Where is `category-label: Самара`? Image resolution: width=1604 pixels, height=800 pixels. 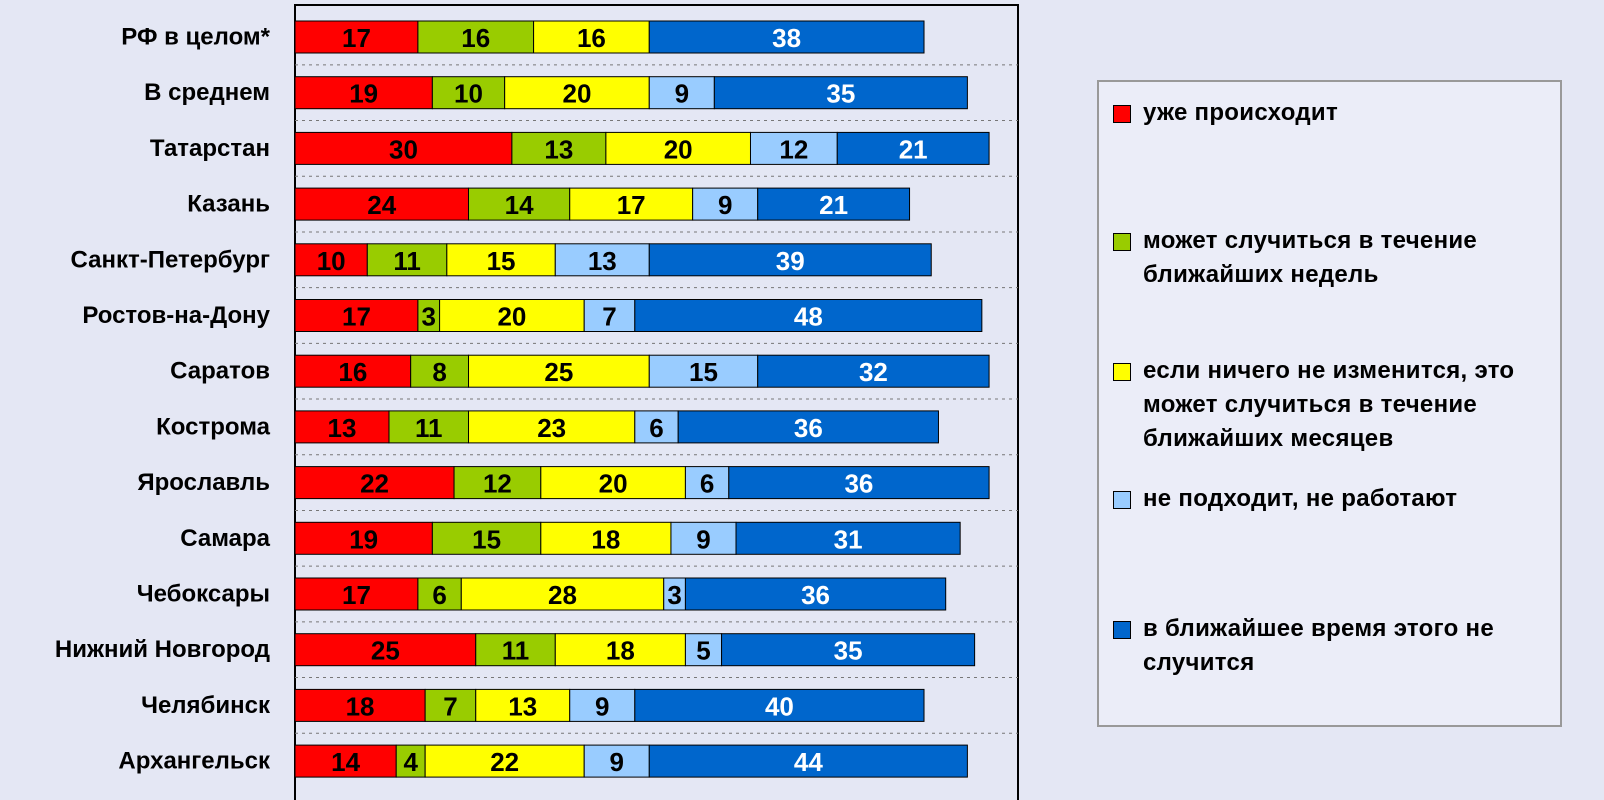
category-label: Самара is located at coordinates (225, 538).